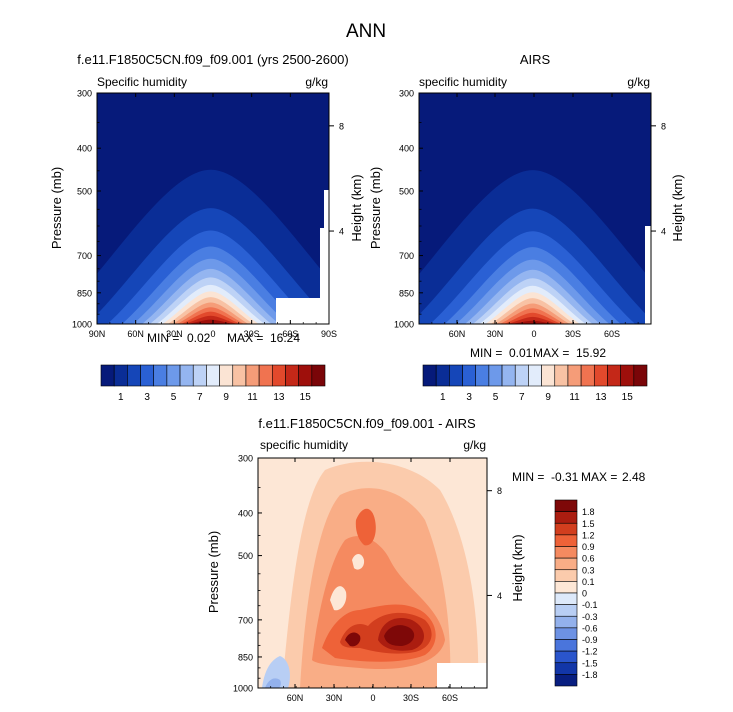 The height and width of the screenshot is (712, 733). Describe the element at coordinates (142, 82) in the screenshot. I see `variable-label: Specific humidity` at that location.